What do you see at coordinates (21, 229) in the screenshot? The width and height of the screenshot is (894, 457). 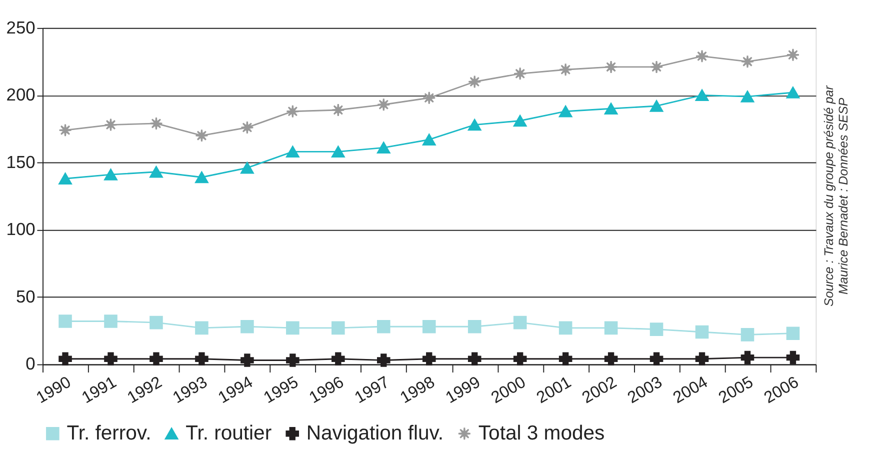 I see `y-tick-label: 100` at bounding box center [21, 229].